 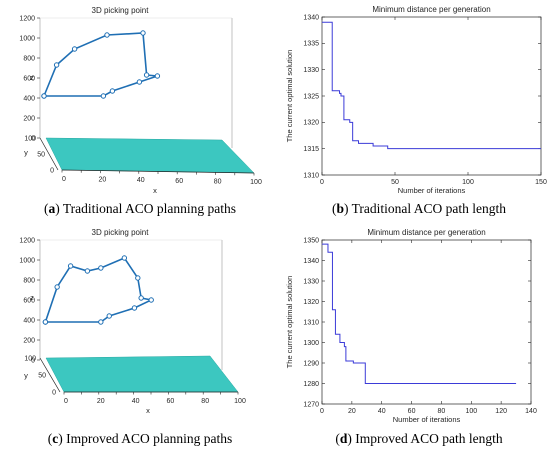 What do you see at coordinates (531, 411) in the screenshot?
I see `x-tick-label: 140` at bounding box center [531, 411].